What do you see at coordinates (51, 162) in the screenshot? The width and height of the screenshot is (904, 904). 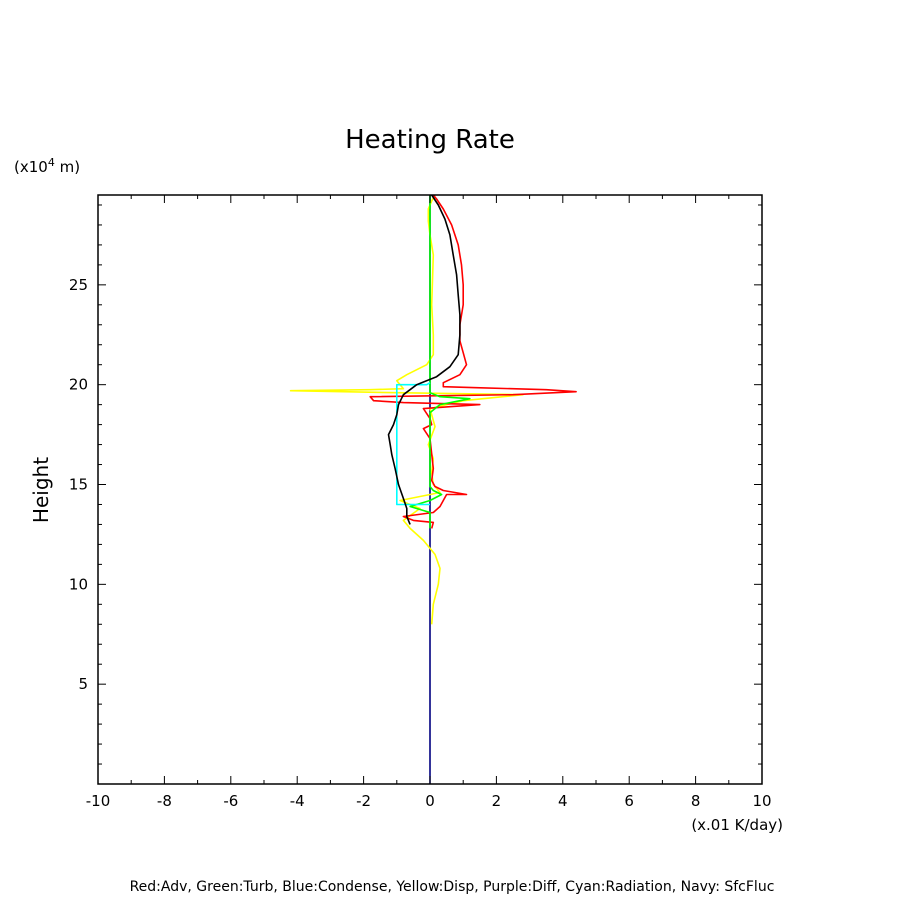 I see `y-unit-label-sup: 4` at bounding box center [51, 162].